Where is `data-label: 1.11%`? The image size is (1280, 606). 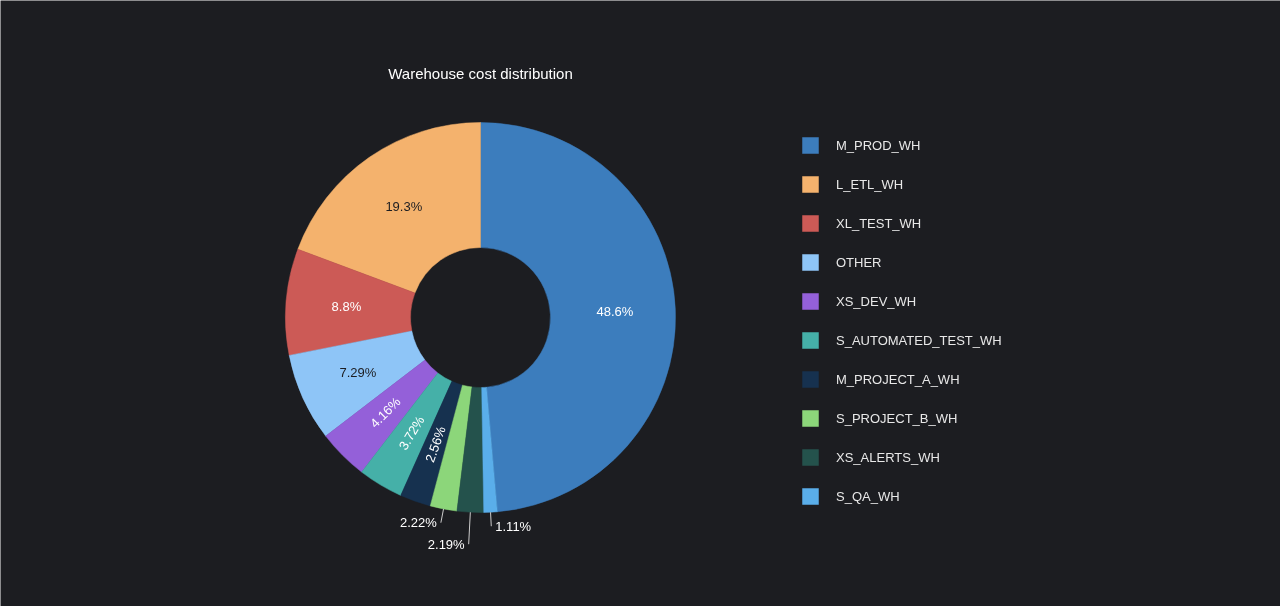 data-label: 1.11% is located at coordinates (513, 526).